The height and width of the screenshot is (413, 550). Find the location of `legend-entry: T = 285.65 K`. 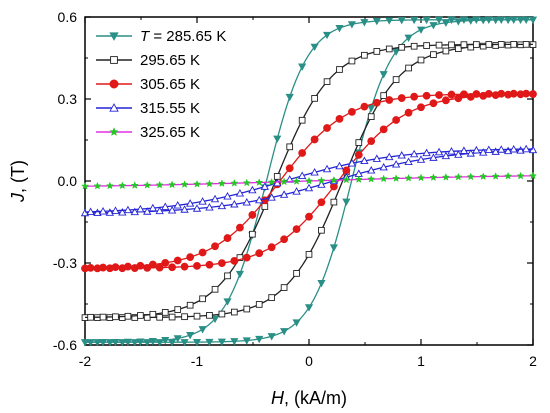

legend-entry: T = 285.65 K is located at coordinates (161, 36).